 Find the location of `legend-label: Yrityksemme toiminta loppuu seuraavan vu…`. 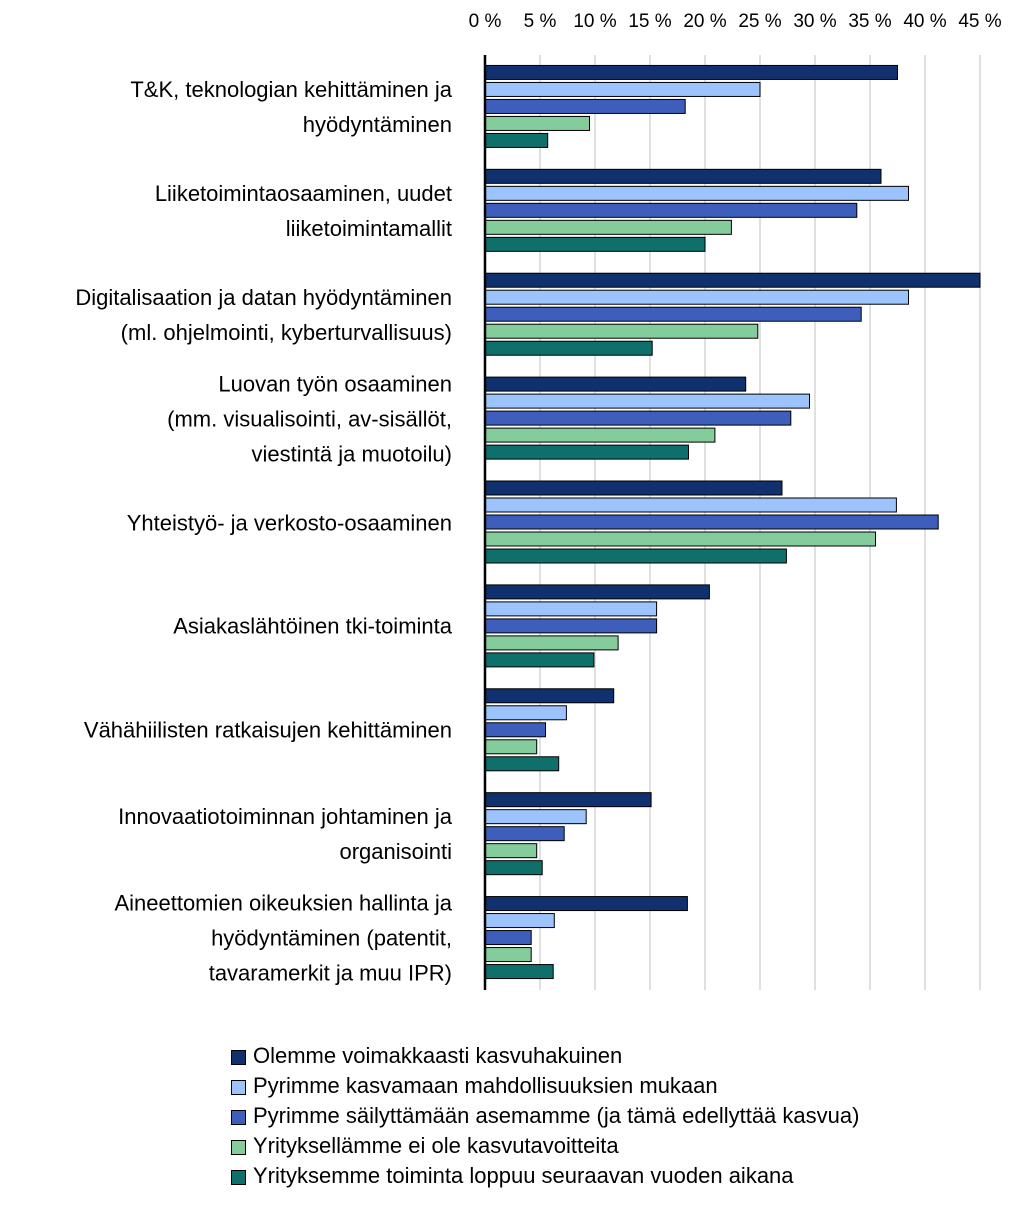

legend-label: Yrityksemme toiminta loppuu seuraavan vu… is located at coordinates (523, 1175).